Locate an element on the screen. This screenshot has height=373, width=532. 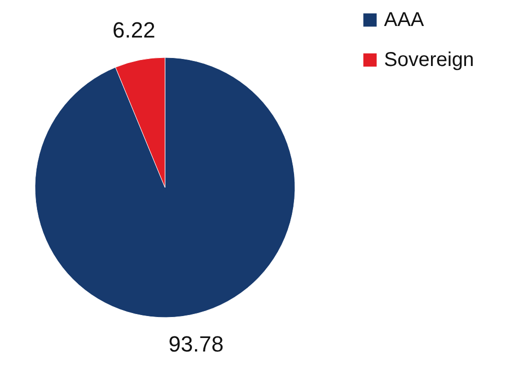
data-label: 6.22 is located at coordinates (134, 30).